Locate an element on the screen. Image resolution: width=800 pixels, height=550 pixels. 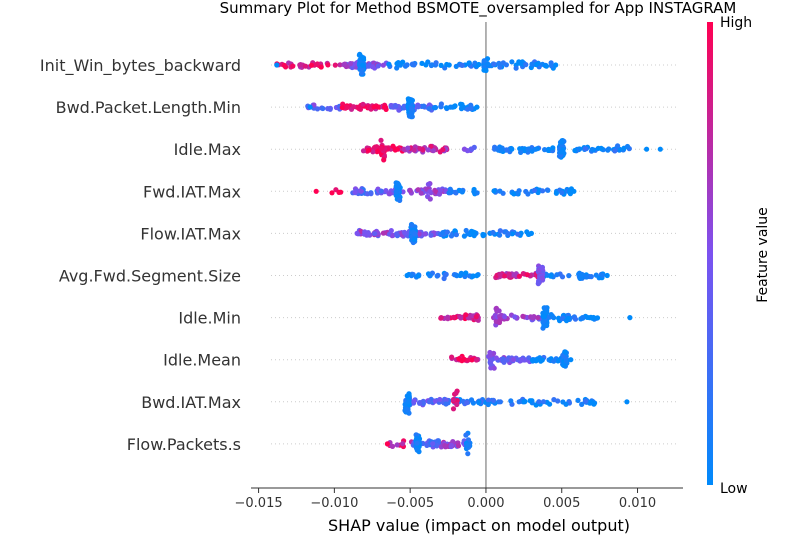
x-tick-label: −0.015 is located at coordinates (259, 503).